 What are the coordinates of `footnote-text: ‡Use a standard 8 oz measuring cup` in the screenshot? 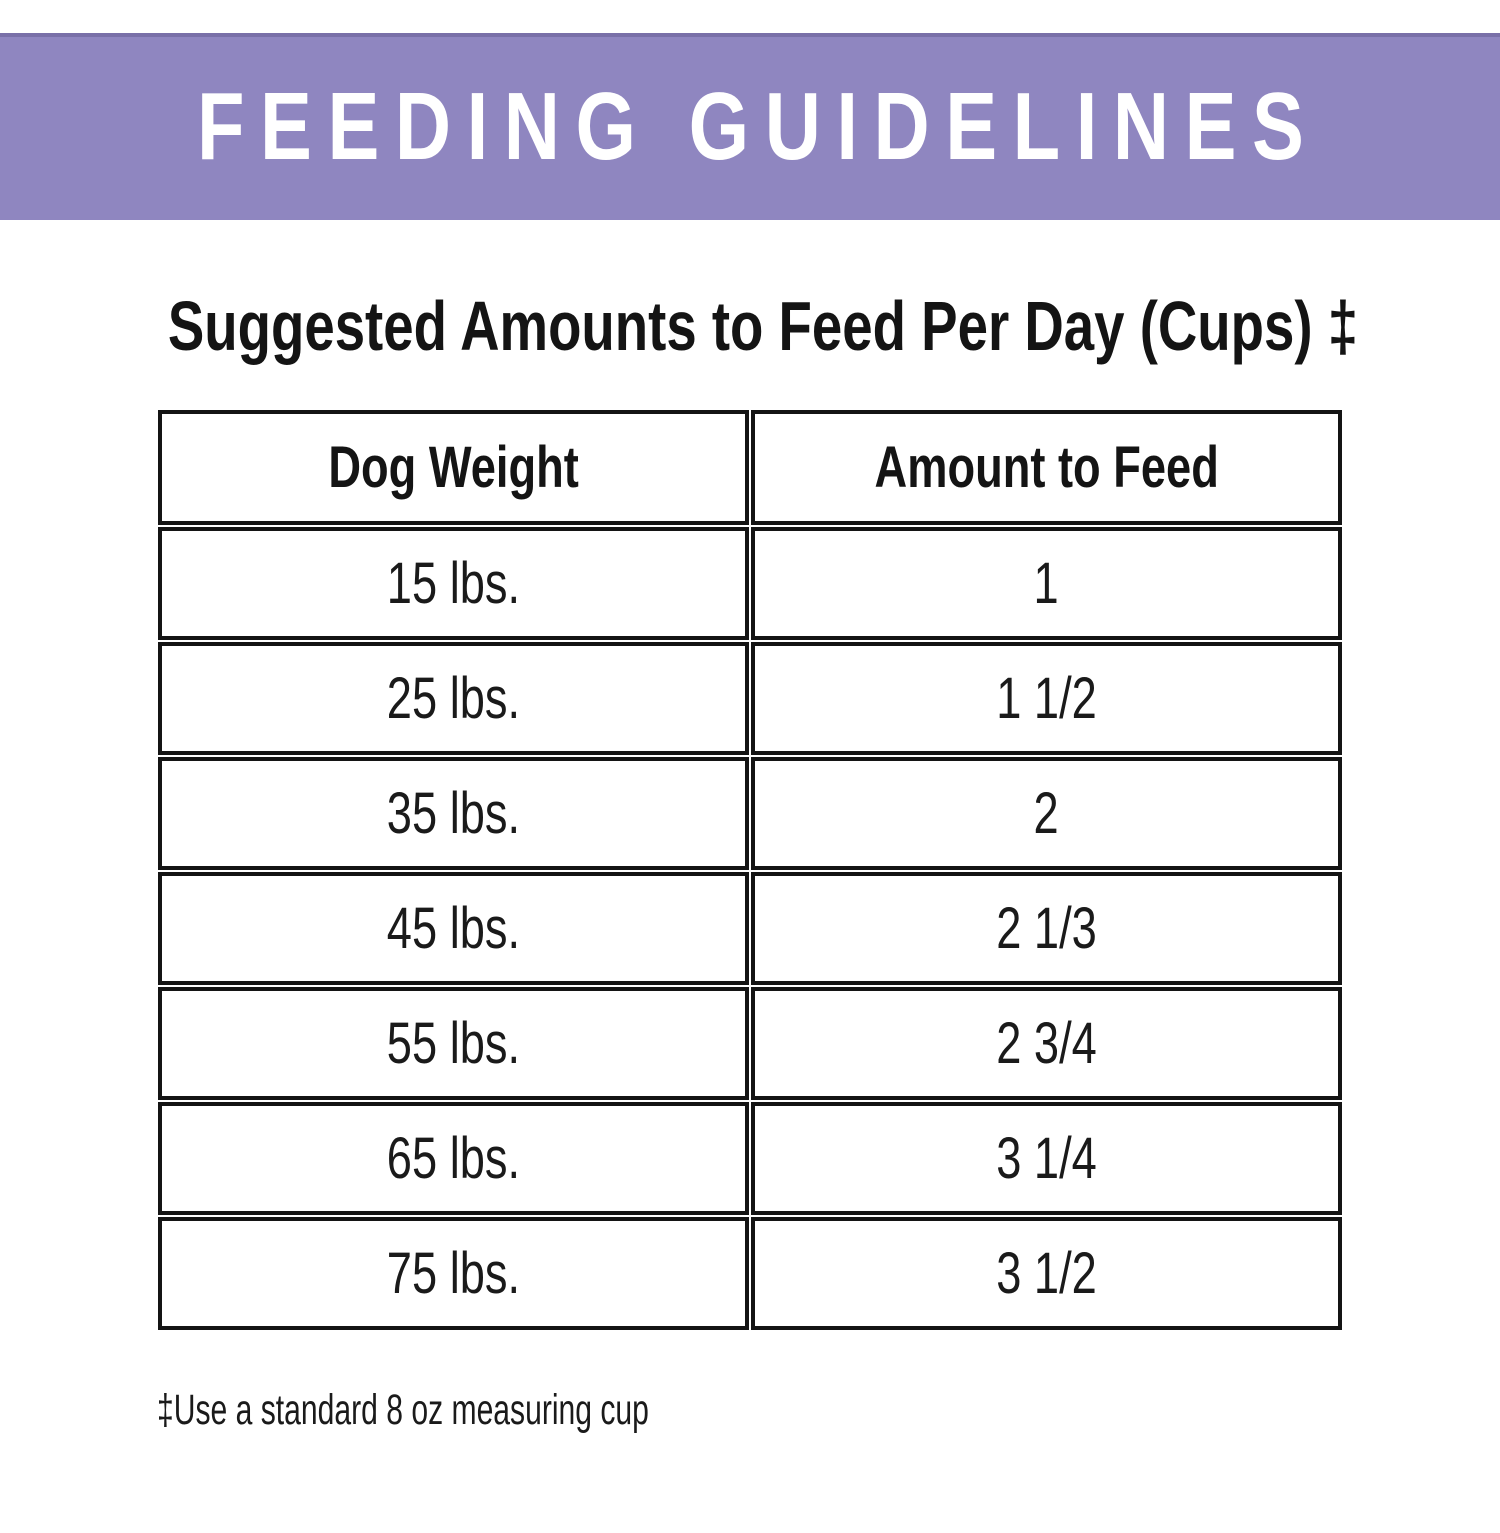 It's located at (403, 1410).